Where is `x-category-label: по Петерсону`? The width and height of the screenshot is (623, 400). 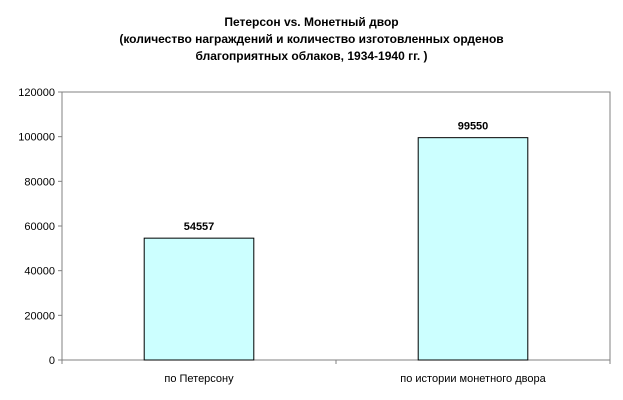 x-category-label: по Петерсону is located at coordinates (199, 379).